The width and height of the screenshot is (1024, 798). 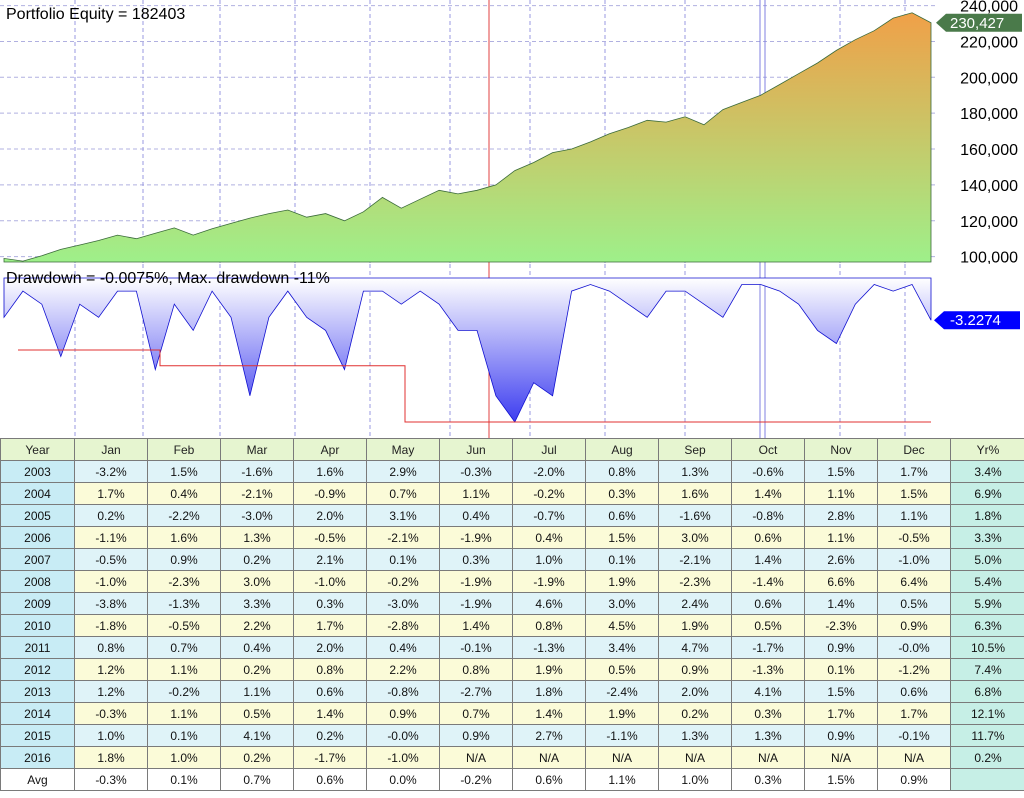 I want to click on month-return-cell: 1.9%, so click(x=549, y=669).